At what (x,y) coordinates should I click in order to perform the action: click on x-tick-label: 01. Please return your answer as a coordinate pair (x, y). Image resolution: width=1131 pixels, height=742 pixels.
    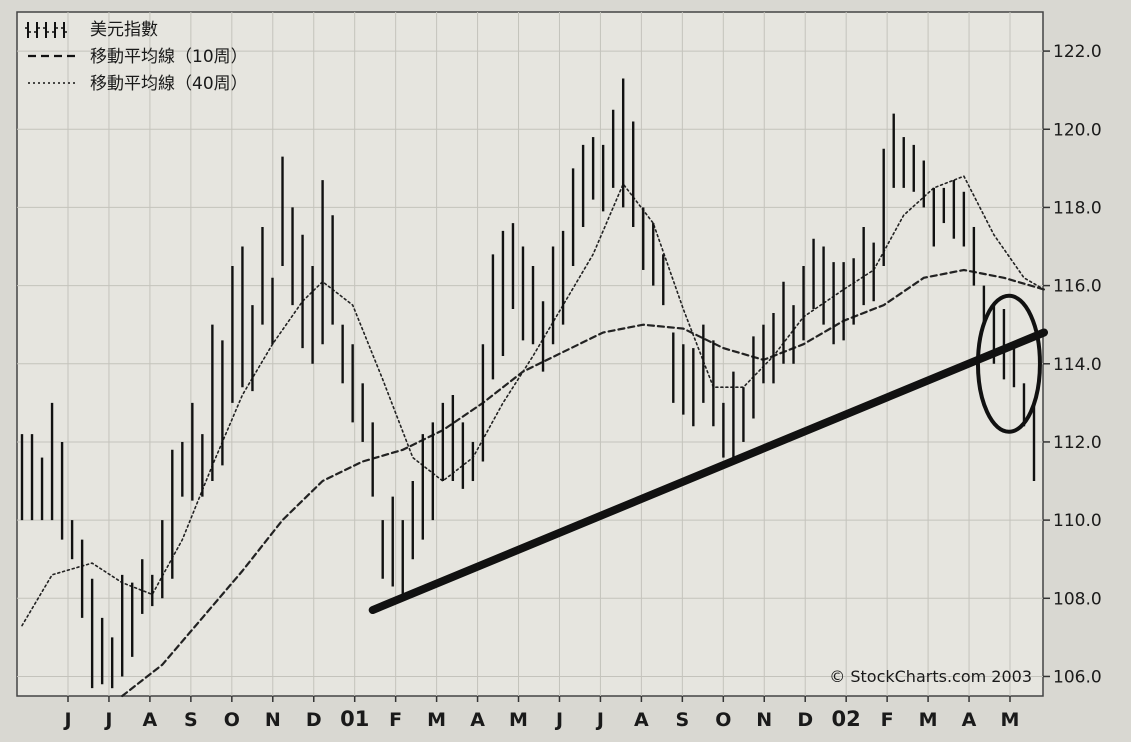
    Looking at the image, I should click on (354, 719).